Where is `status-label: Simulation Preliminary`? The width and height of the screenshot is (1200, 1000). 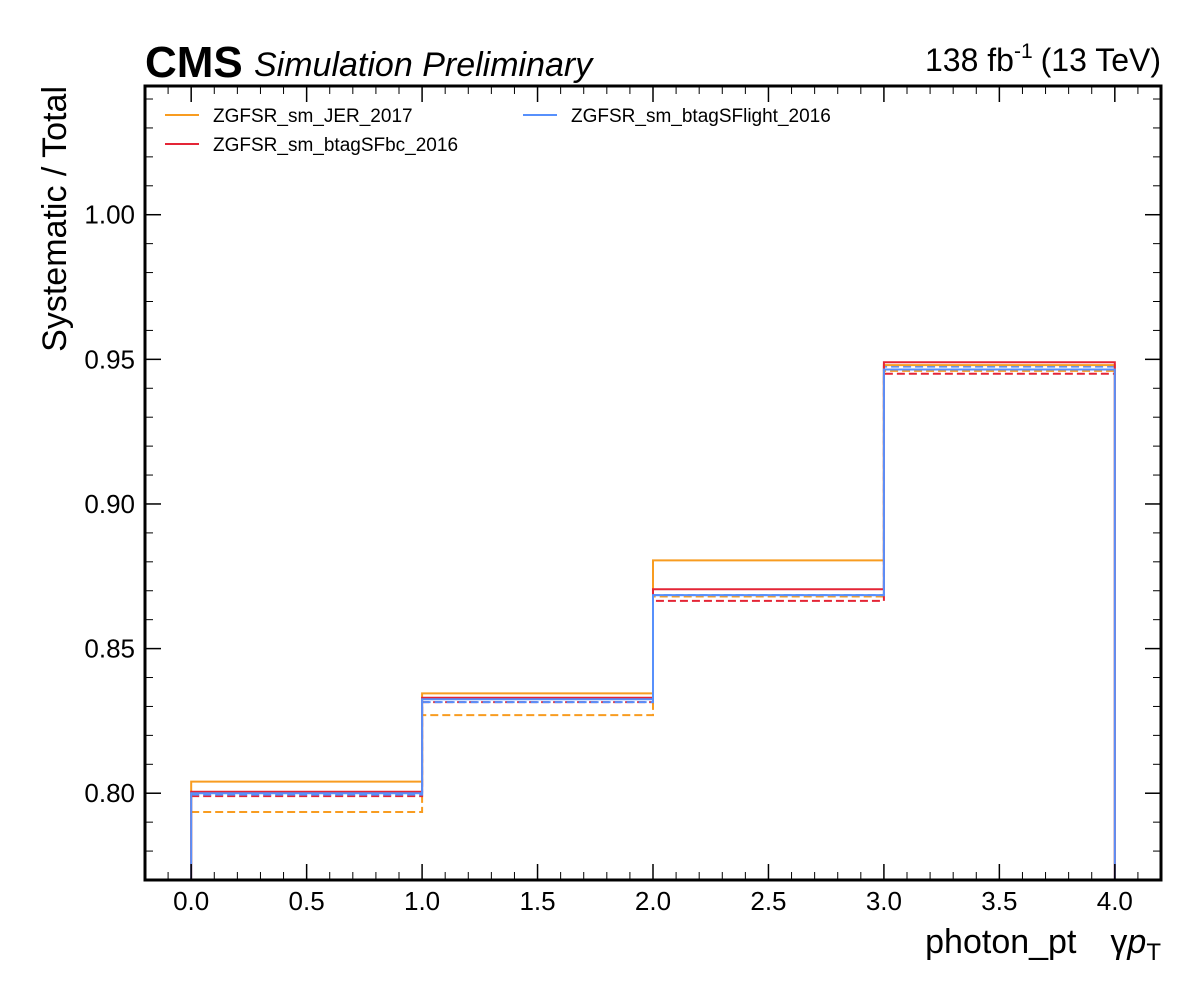
status-label: Simulation Preliminary is located at coordinates (424, 65).